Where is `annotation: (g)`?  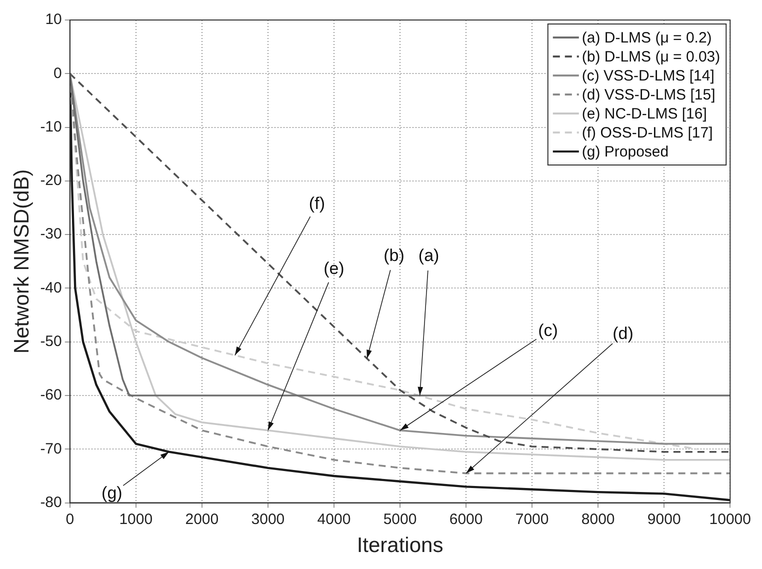 annotation: (g) is located at coordinates (112, 493).